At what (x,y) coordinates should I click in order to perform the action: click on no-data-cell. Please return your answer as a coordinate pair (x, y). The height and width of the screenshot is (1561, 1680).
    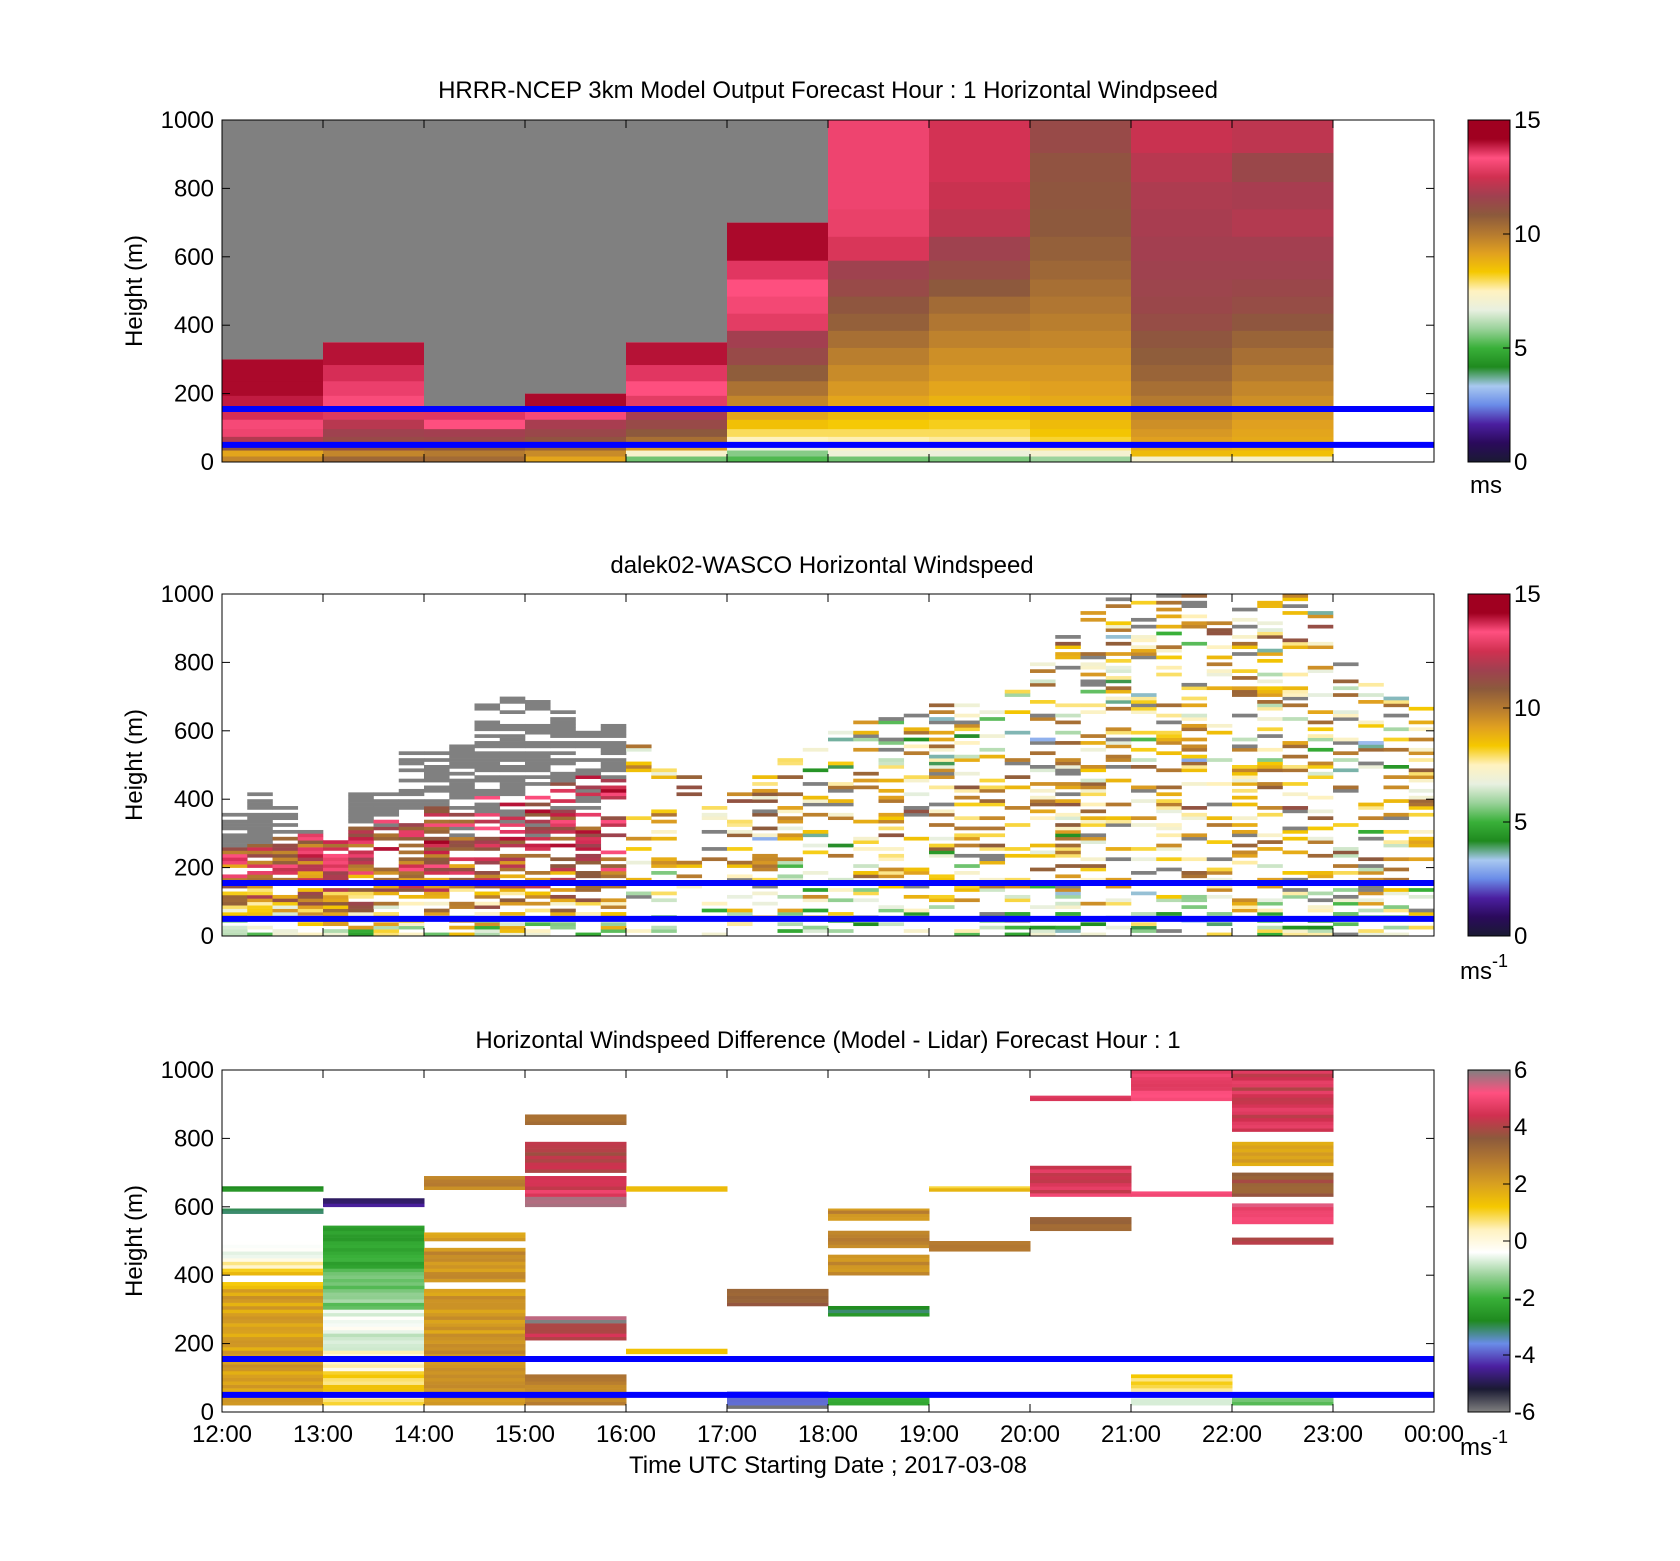
    Looking at the image, I should click on (778, 171).